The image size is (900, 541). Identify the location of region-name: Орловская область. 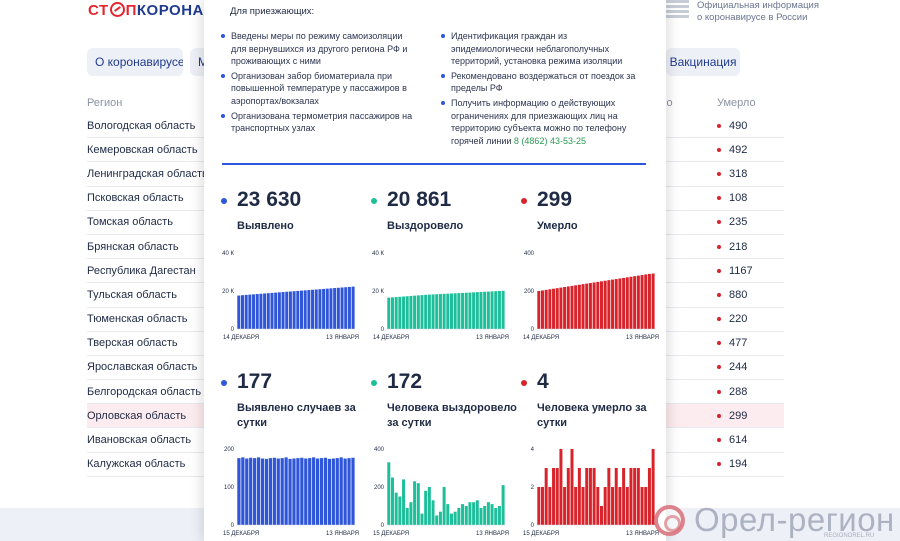
(137, 415).